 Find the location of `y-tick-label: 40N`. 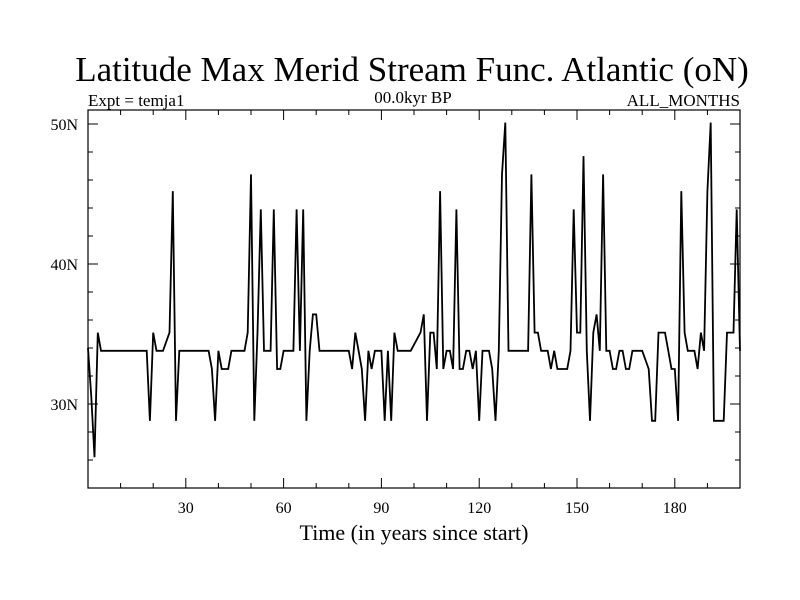

y-tick-label: 40N is located at coordinates (64, 265).